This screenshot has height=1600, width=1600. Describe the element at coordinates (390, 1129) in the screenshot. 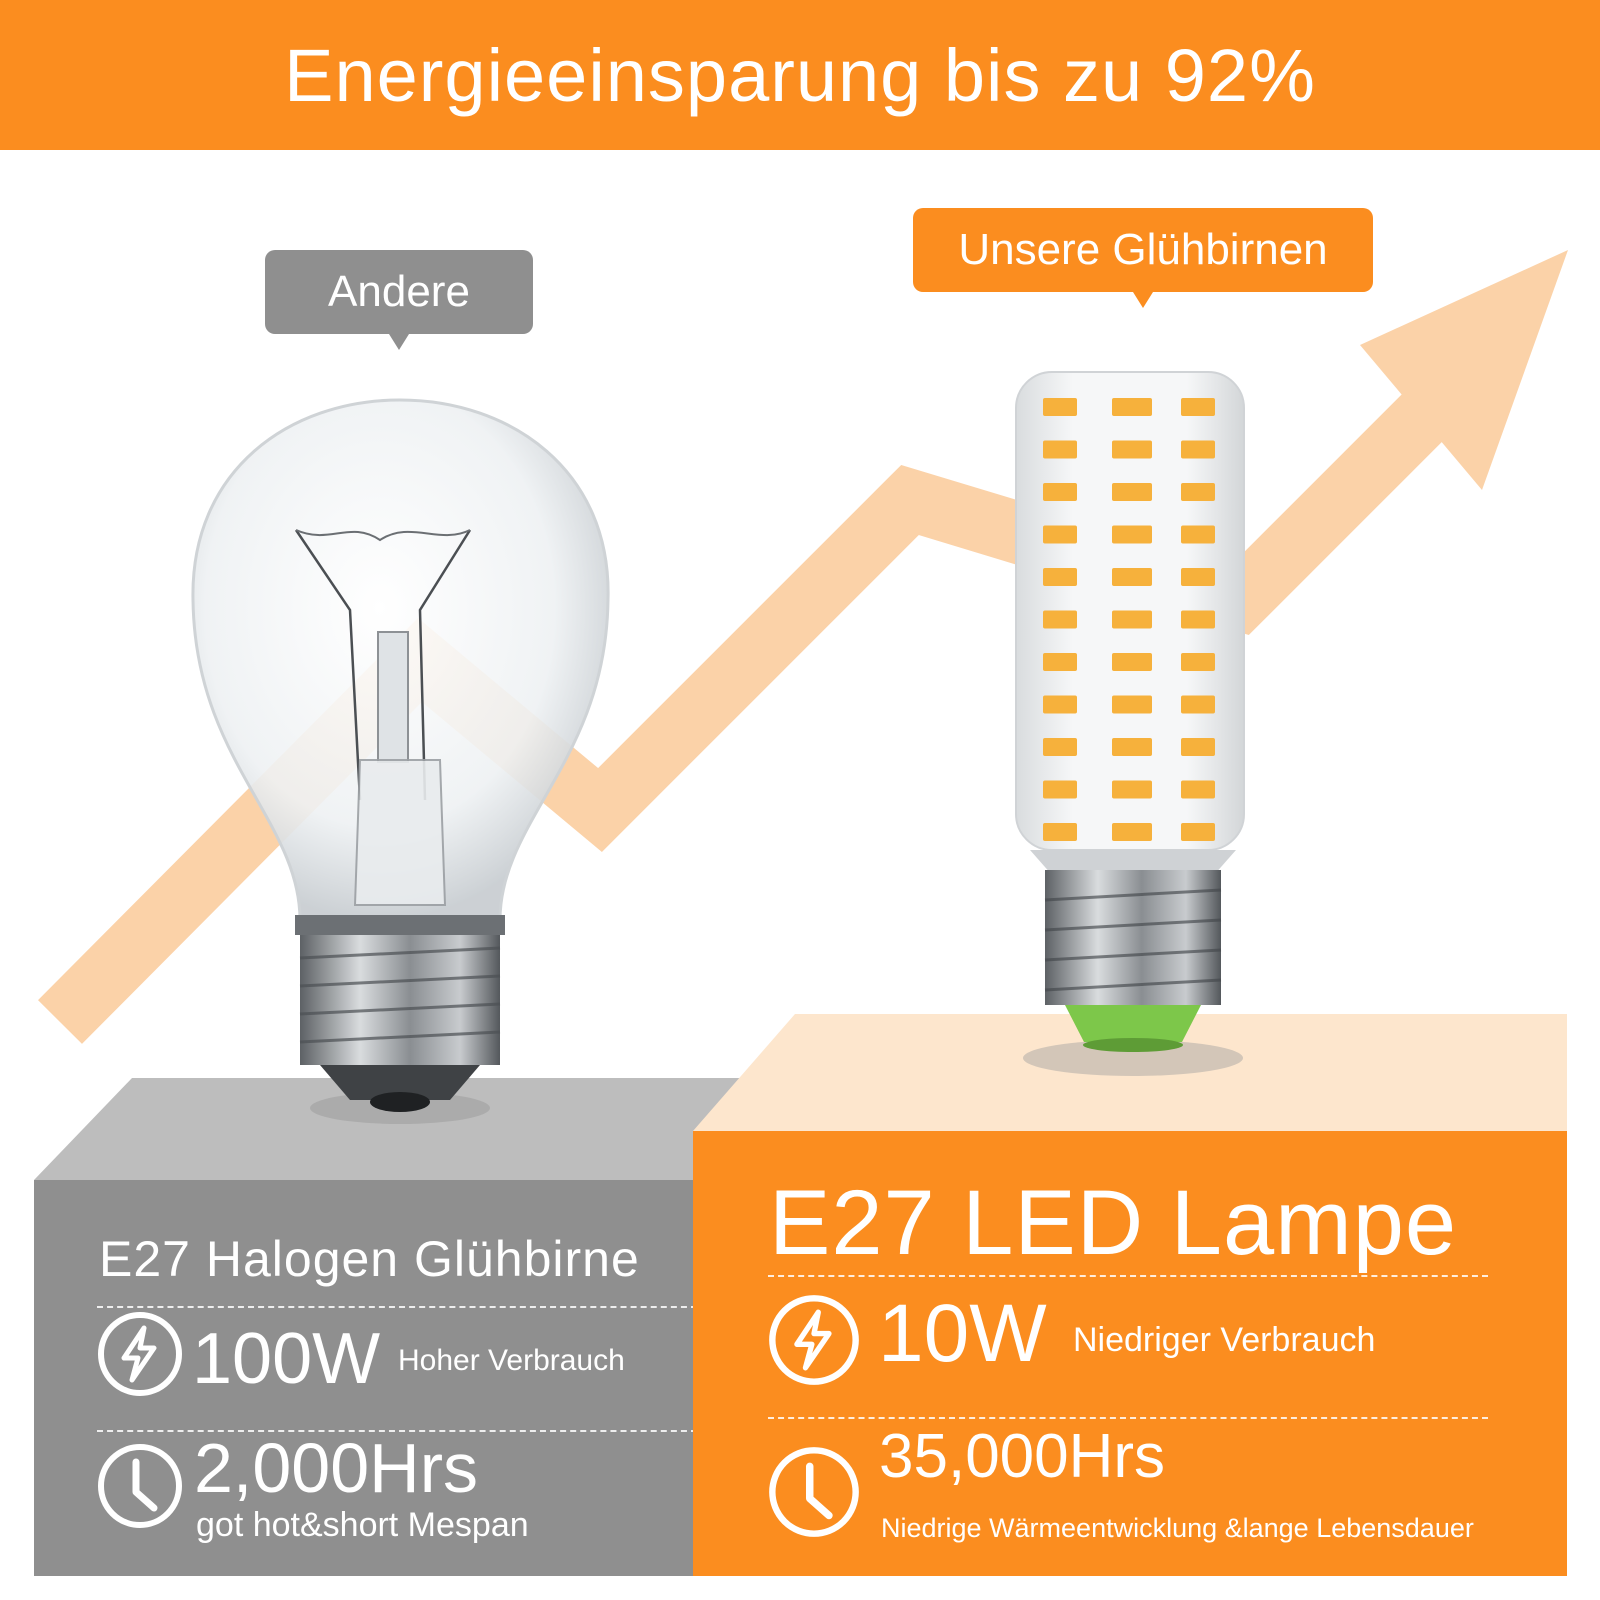

I see `gray-platform` at that location.